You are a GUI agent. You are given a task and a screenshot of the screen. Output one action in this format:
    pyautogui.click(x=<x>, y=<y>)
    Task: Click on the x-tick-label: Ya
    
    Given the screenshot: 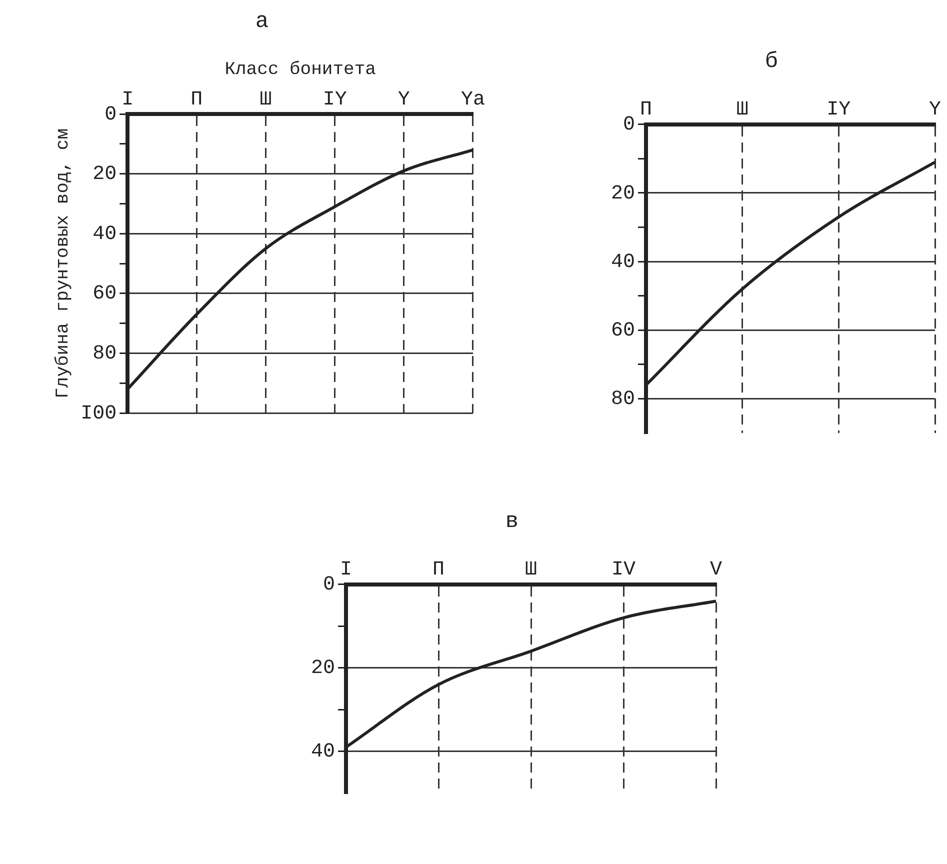 What is the action you would take?
    pyautogui.click(x=473, y=100)
    